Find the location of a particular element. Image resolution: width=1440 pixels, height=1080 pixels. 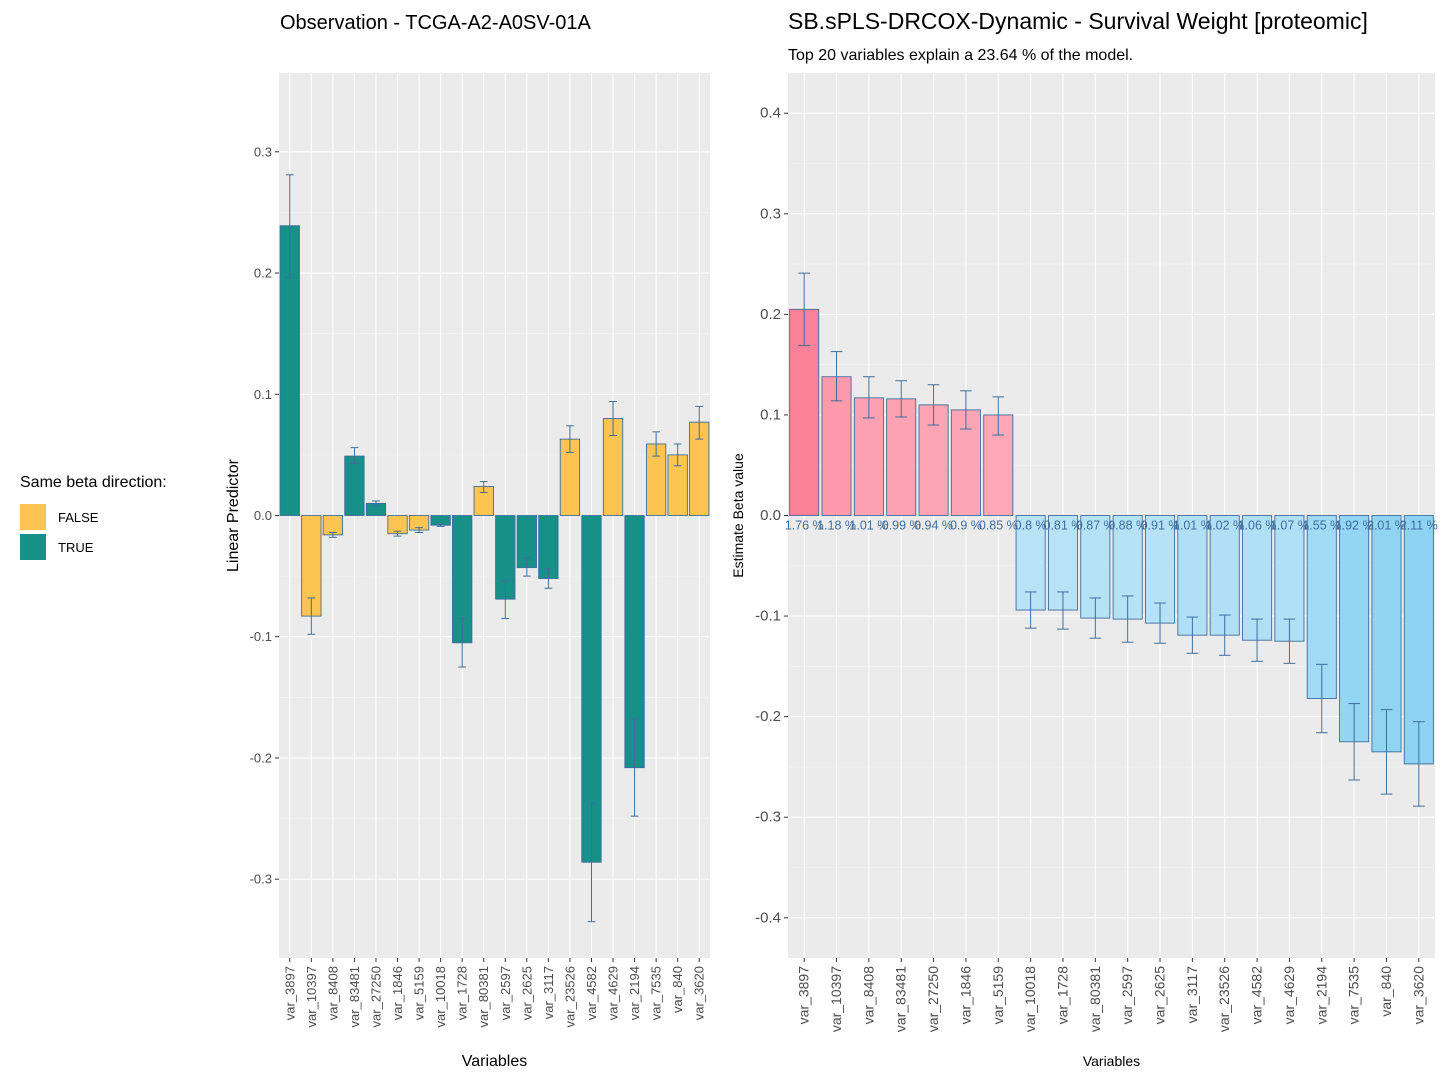

legend-title: Same beta direction: is located at coordinates (93, 482).